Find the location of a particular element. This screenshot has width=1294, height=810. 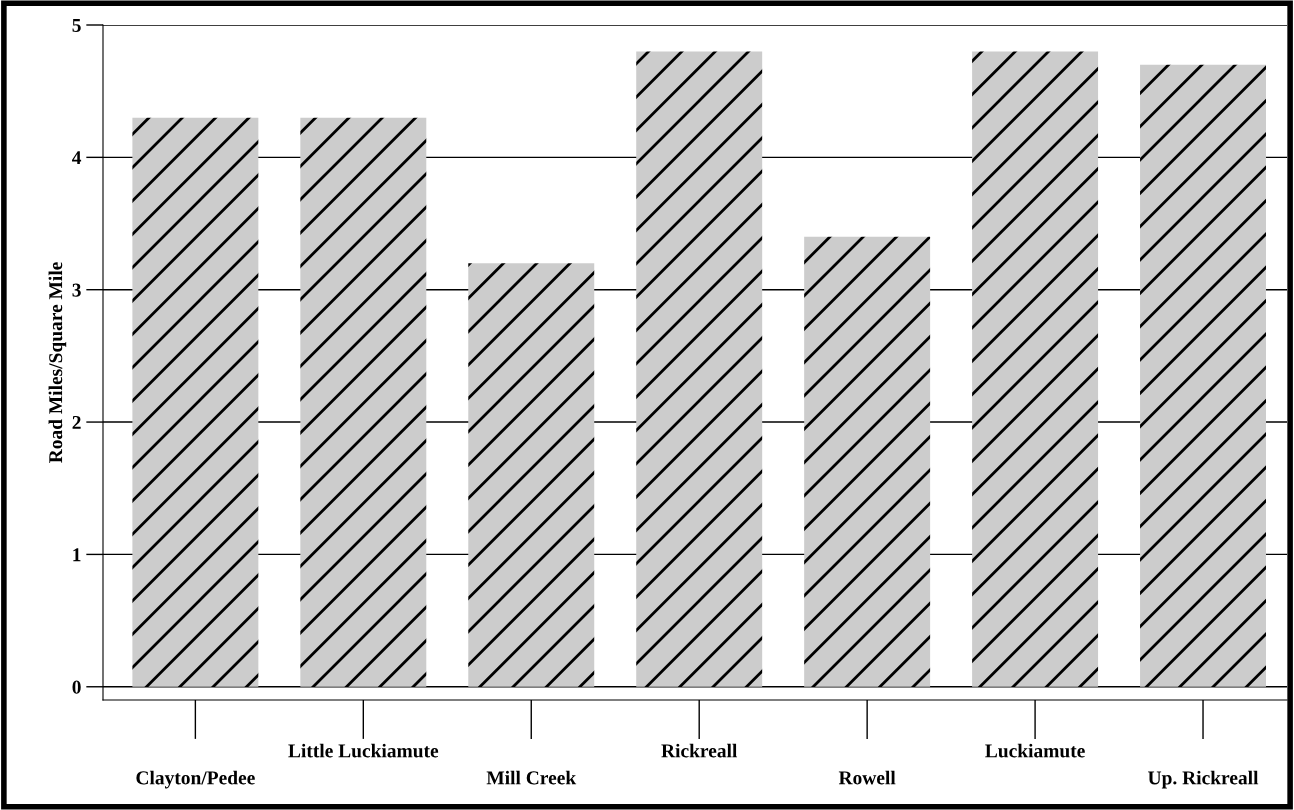

x-tick-label: Little Luckiamute is located at coordinates (363, 750).